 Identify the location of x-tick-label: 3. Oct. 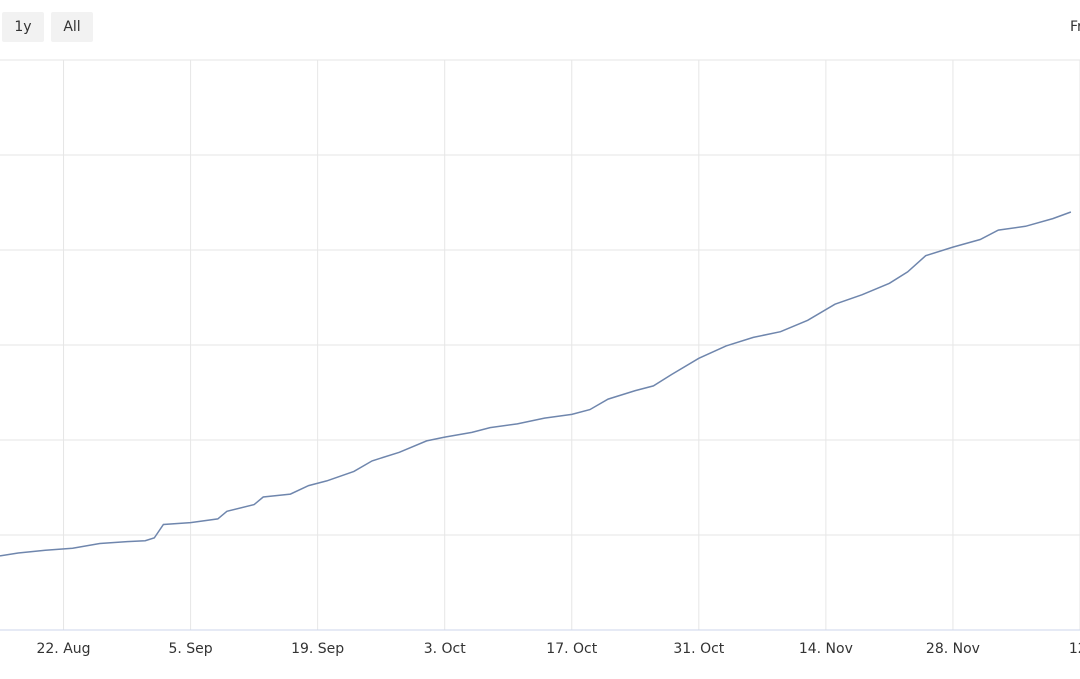
(445, 649).